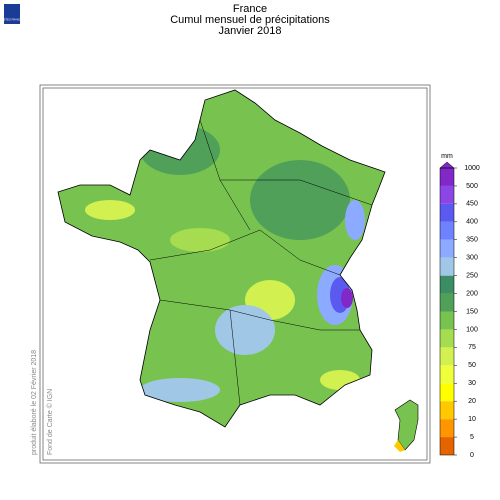 The image size is (500, 500). What do you see at coordinates (472, 347) in the screenshot?
I see `colorbar-label: 75` at bounding box center [472, 347].